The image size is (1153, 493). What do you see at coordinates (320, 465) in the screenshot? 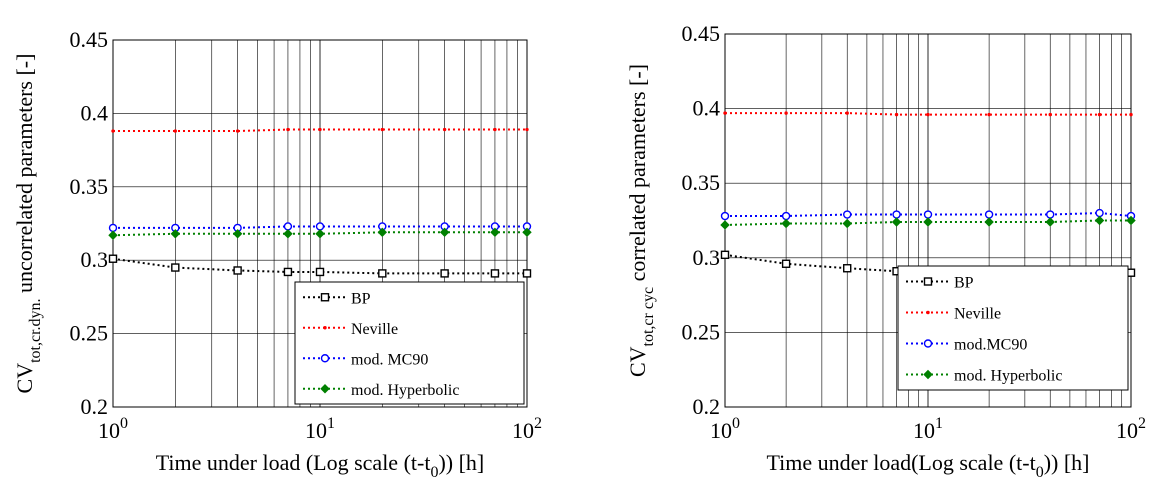
I see `x-axis-label: Time under load (Log scale (t-t0)) [h]` at bounding box center [320, 465].